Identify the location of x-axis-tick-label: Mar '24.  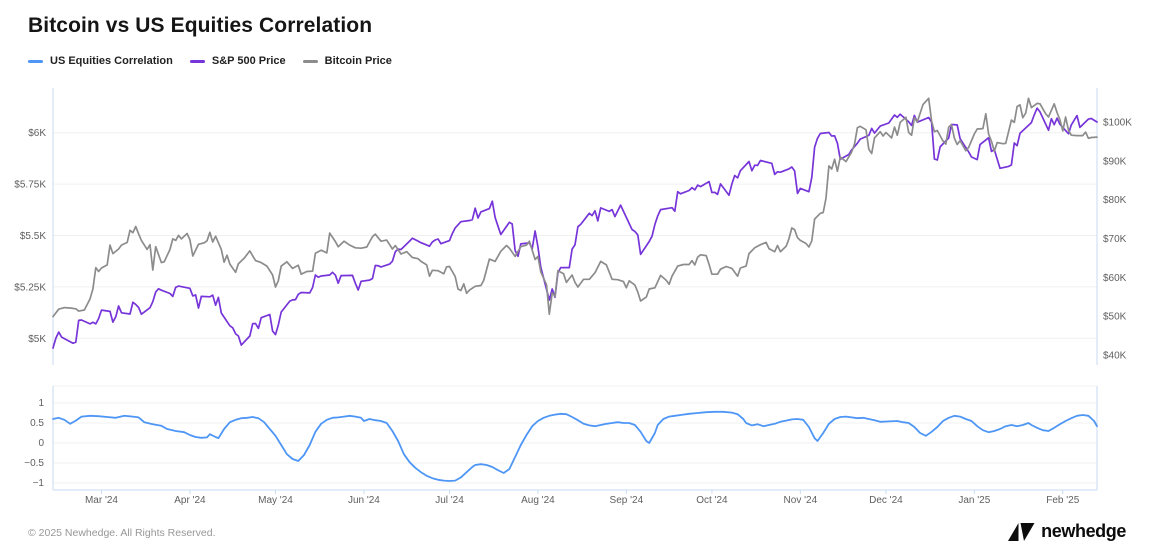
(101, 500).